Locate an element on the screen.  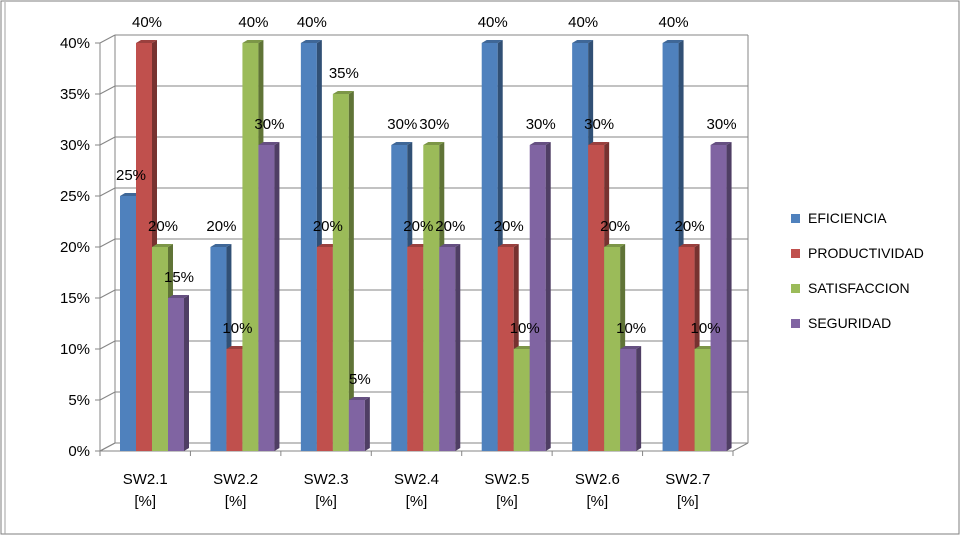
data-label: 25% is located at coordinates (131, 175).